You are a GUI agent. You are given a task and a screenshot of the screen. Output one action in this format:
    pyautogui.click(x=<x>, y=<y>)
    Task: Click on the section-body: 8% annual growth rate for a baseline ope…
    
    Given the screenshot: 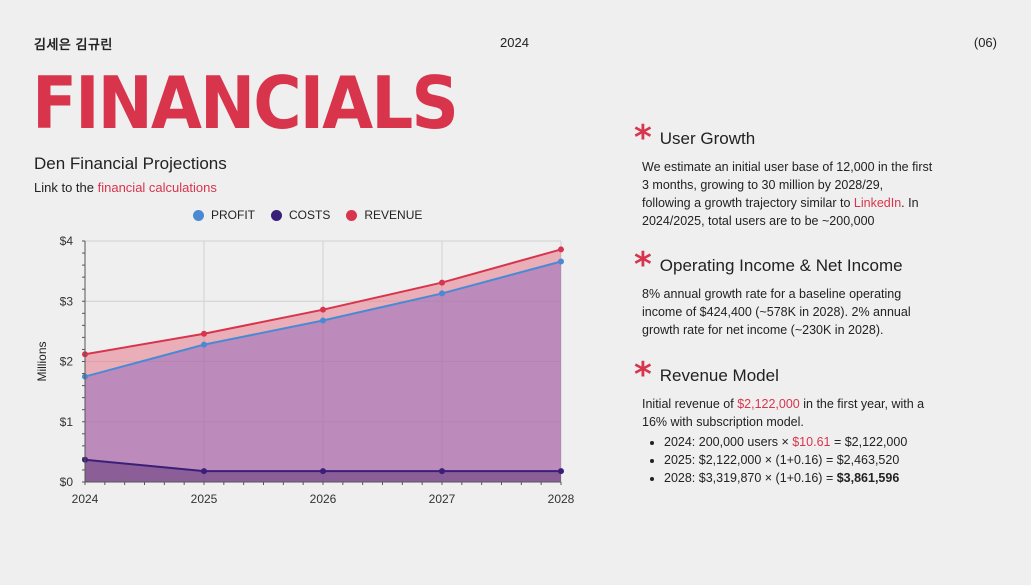 What is the action you would take?
    pyautogui.click(x=788, y=312)
    